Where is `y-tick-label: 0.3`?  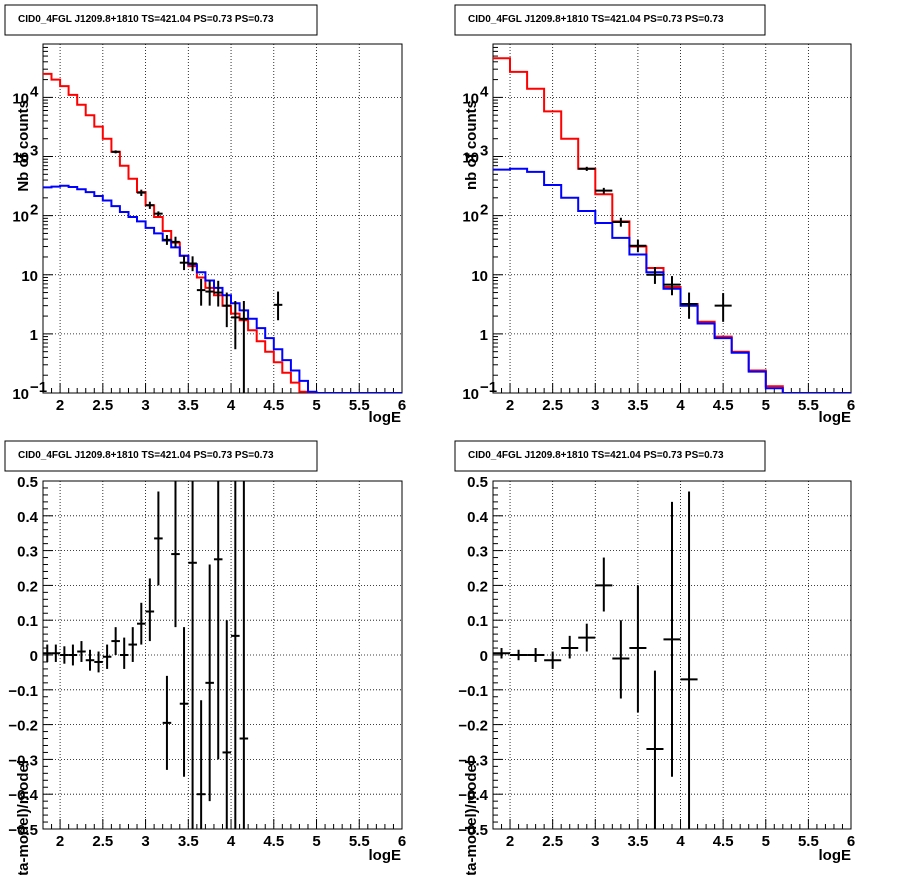 y-tick-label: 0.3 is located at coordinates (477, 552).